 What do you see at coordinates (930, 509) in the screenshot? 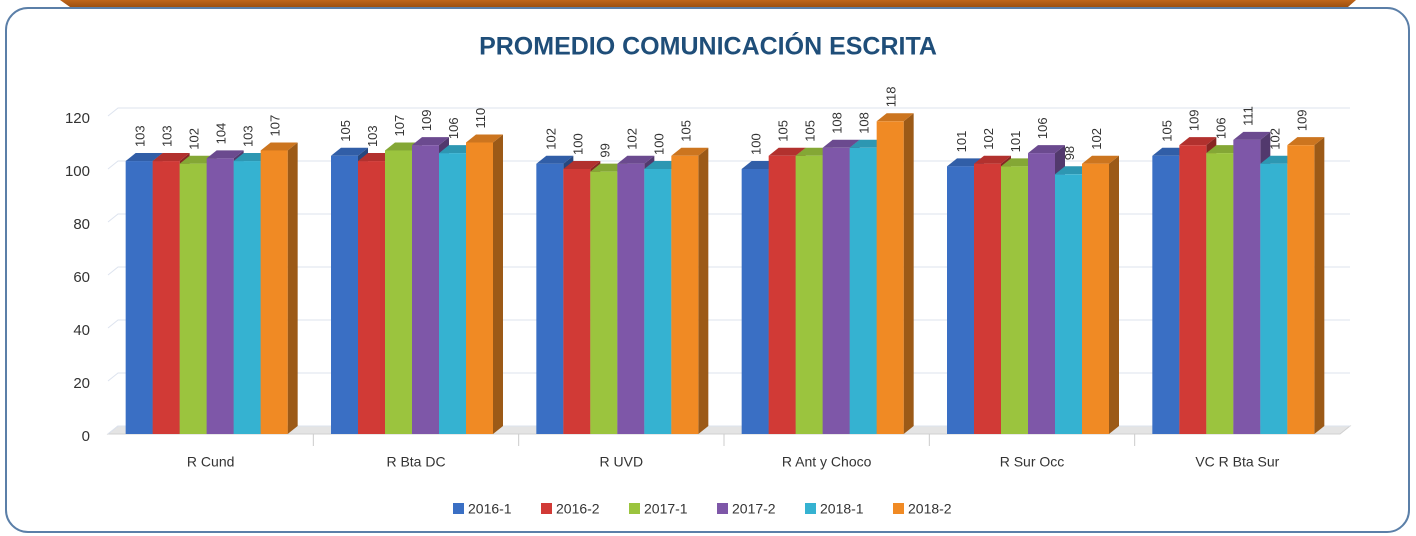
I see `legend-label: 2018-2` at bounding box center [930, 509].